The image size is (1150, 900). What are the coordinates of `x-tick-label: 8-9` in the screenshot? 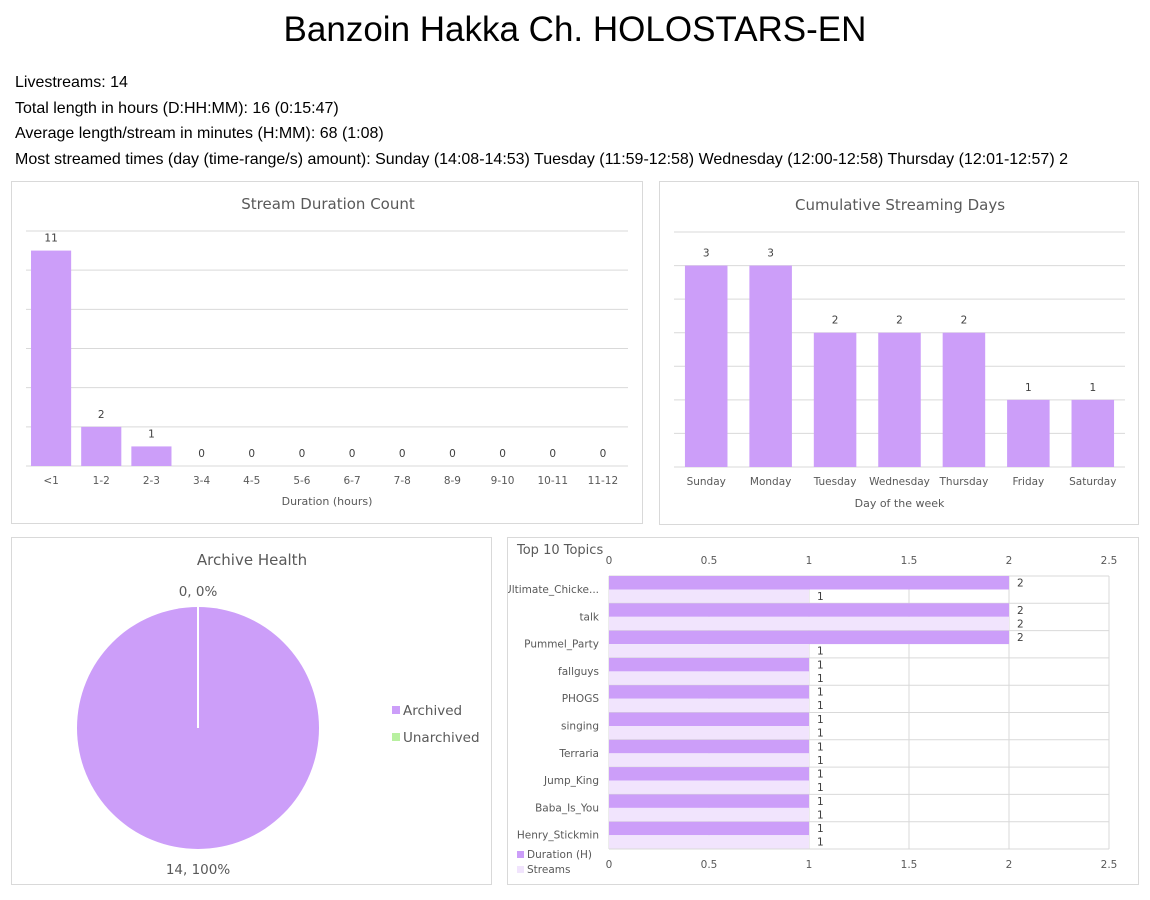 It's located at (452, 481).